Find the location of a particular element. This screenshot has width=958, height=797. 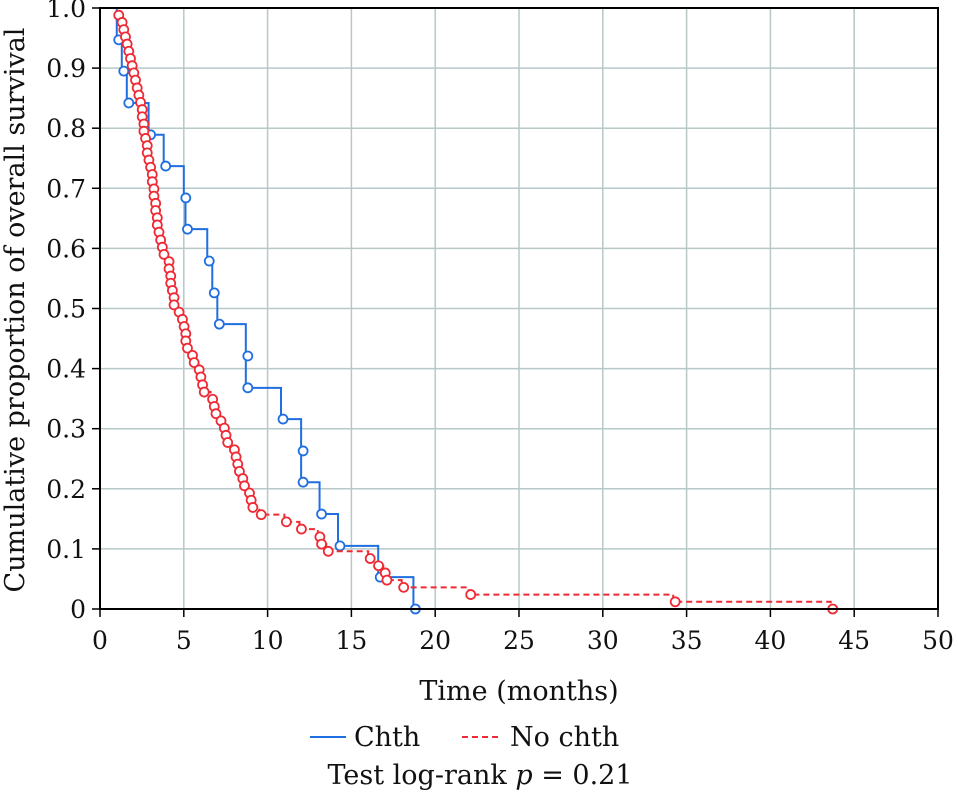

y-tick-label: 0 is located at coordinates (78, 609).